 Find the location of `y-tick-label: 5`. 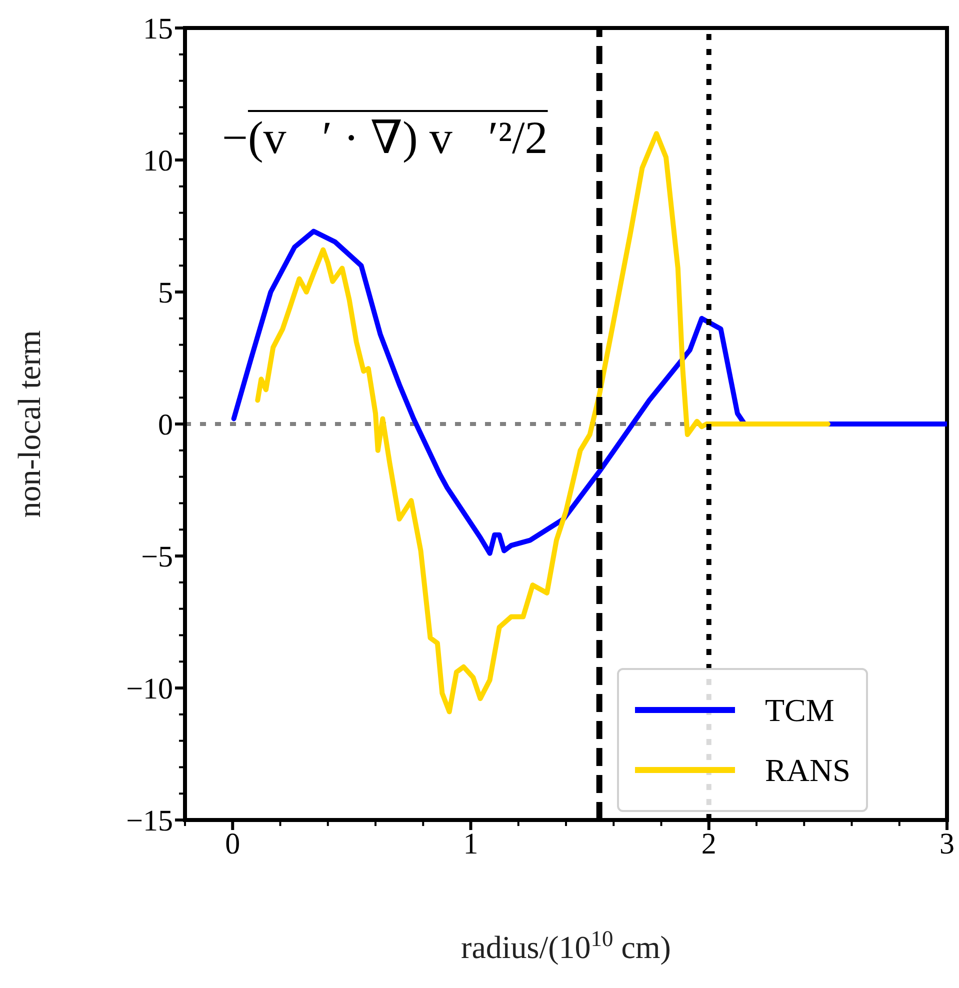

y-tick-label: 5 is located at coordinates (165, 293).